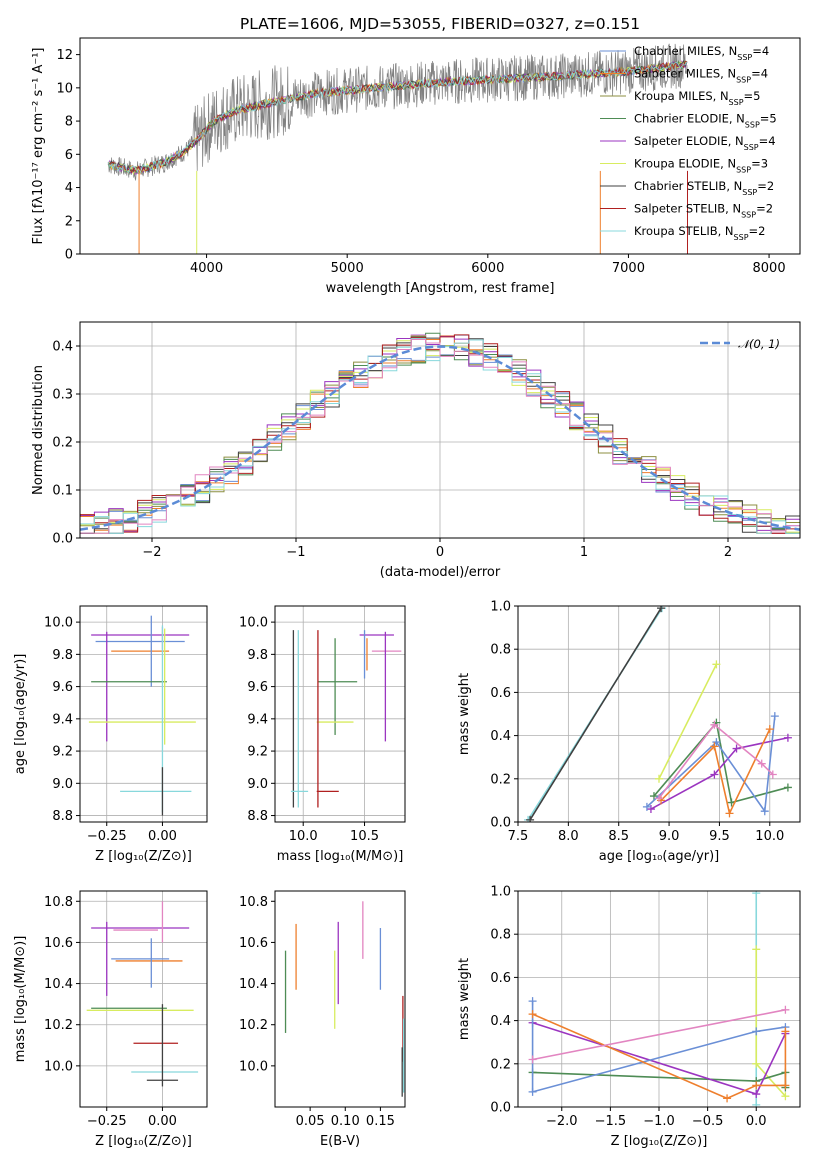 This screenshot has width=819, height=1170. Describe the element at coordinates (595, 714) in the screenshot. I see `series-line-chabrier_stelib` at that location.